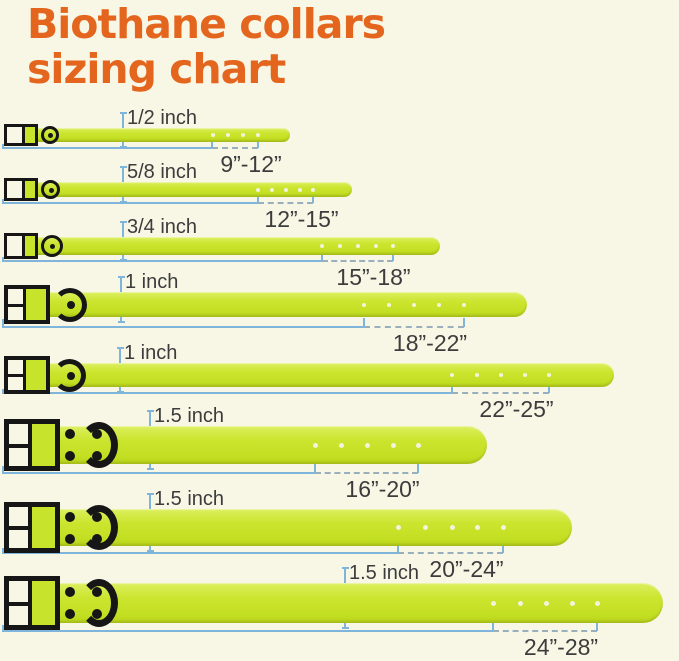  I want to click on collar-size-range-label: 16”-20”, so click(382, 489).